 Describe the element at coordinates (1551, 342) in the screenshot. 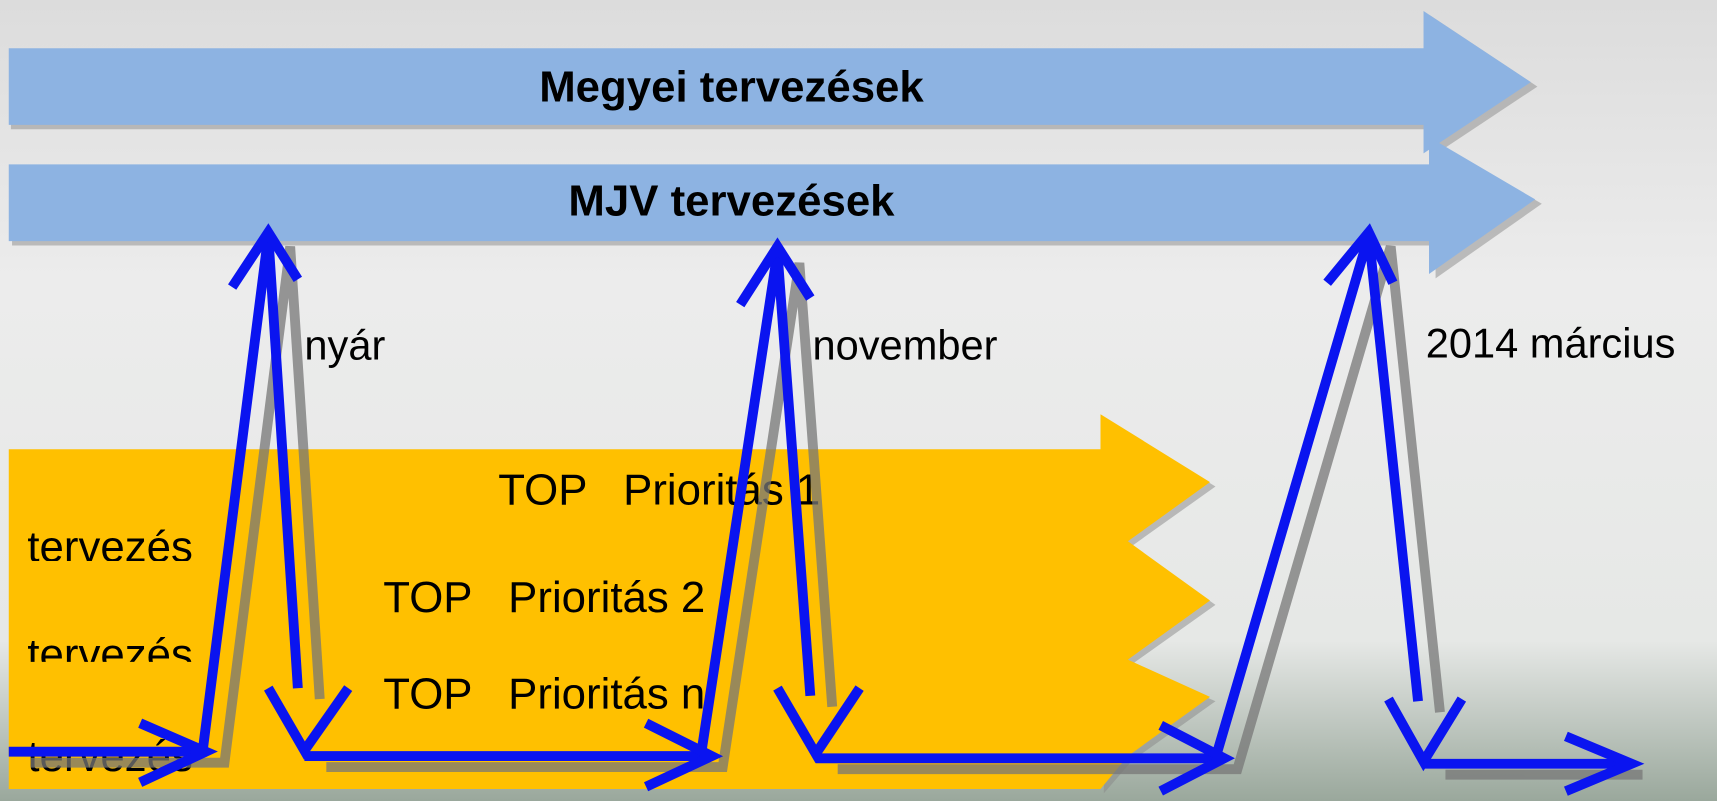

I see `milestone-label: 2014 március` at that location.